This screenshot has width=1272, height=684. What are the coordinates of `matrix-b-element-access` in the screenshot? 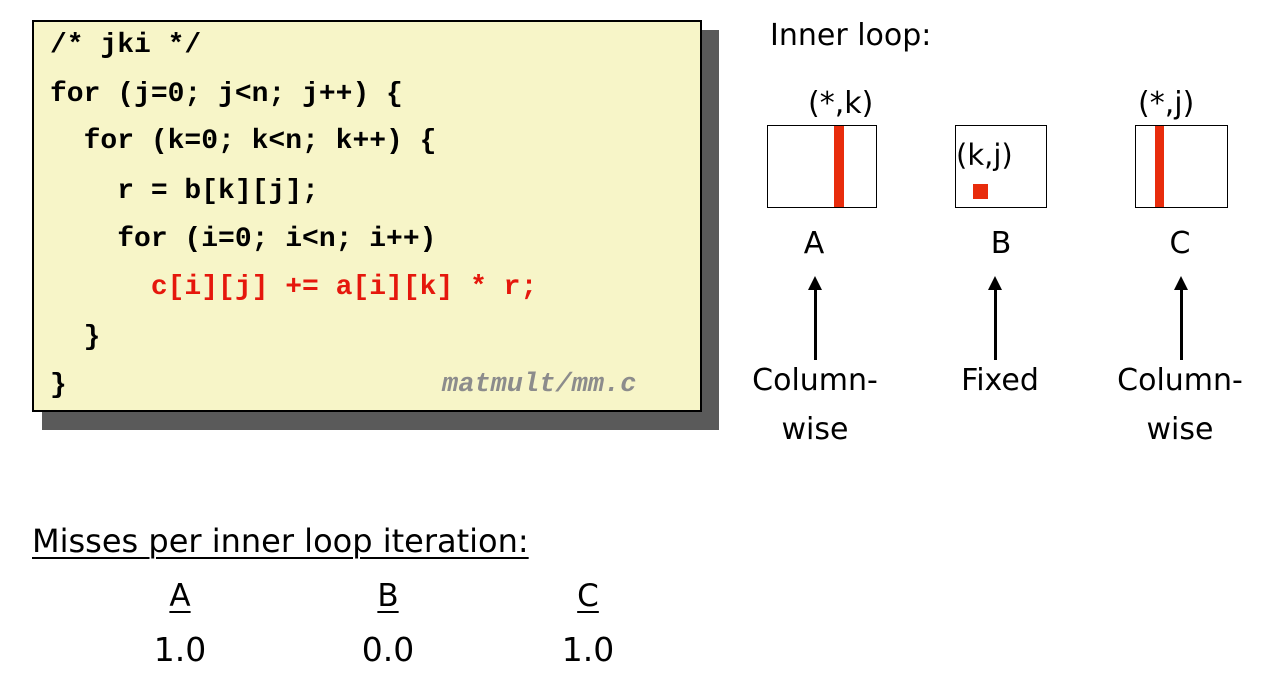 It's located at (980, 191).